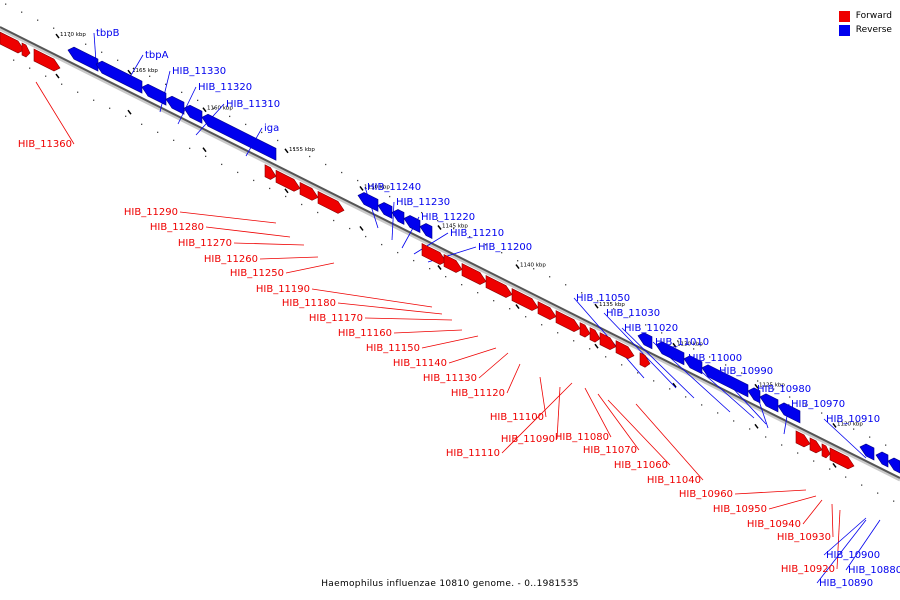 This screenshot has height=600, width=900. I want to click on kbp-label: 1150 kbp, so click(377, 187).